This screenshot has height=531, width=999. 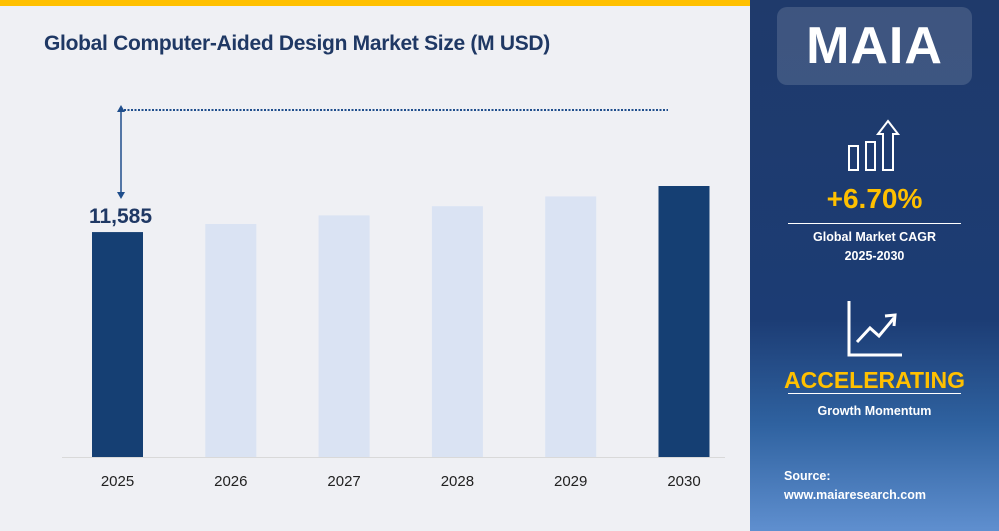 What do you see at coordinates (874, 46) in the screenshot?
I see `maia-logo: MAIA` at bounding box center [874, 46].